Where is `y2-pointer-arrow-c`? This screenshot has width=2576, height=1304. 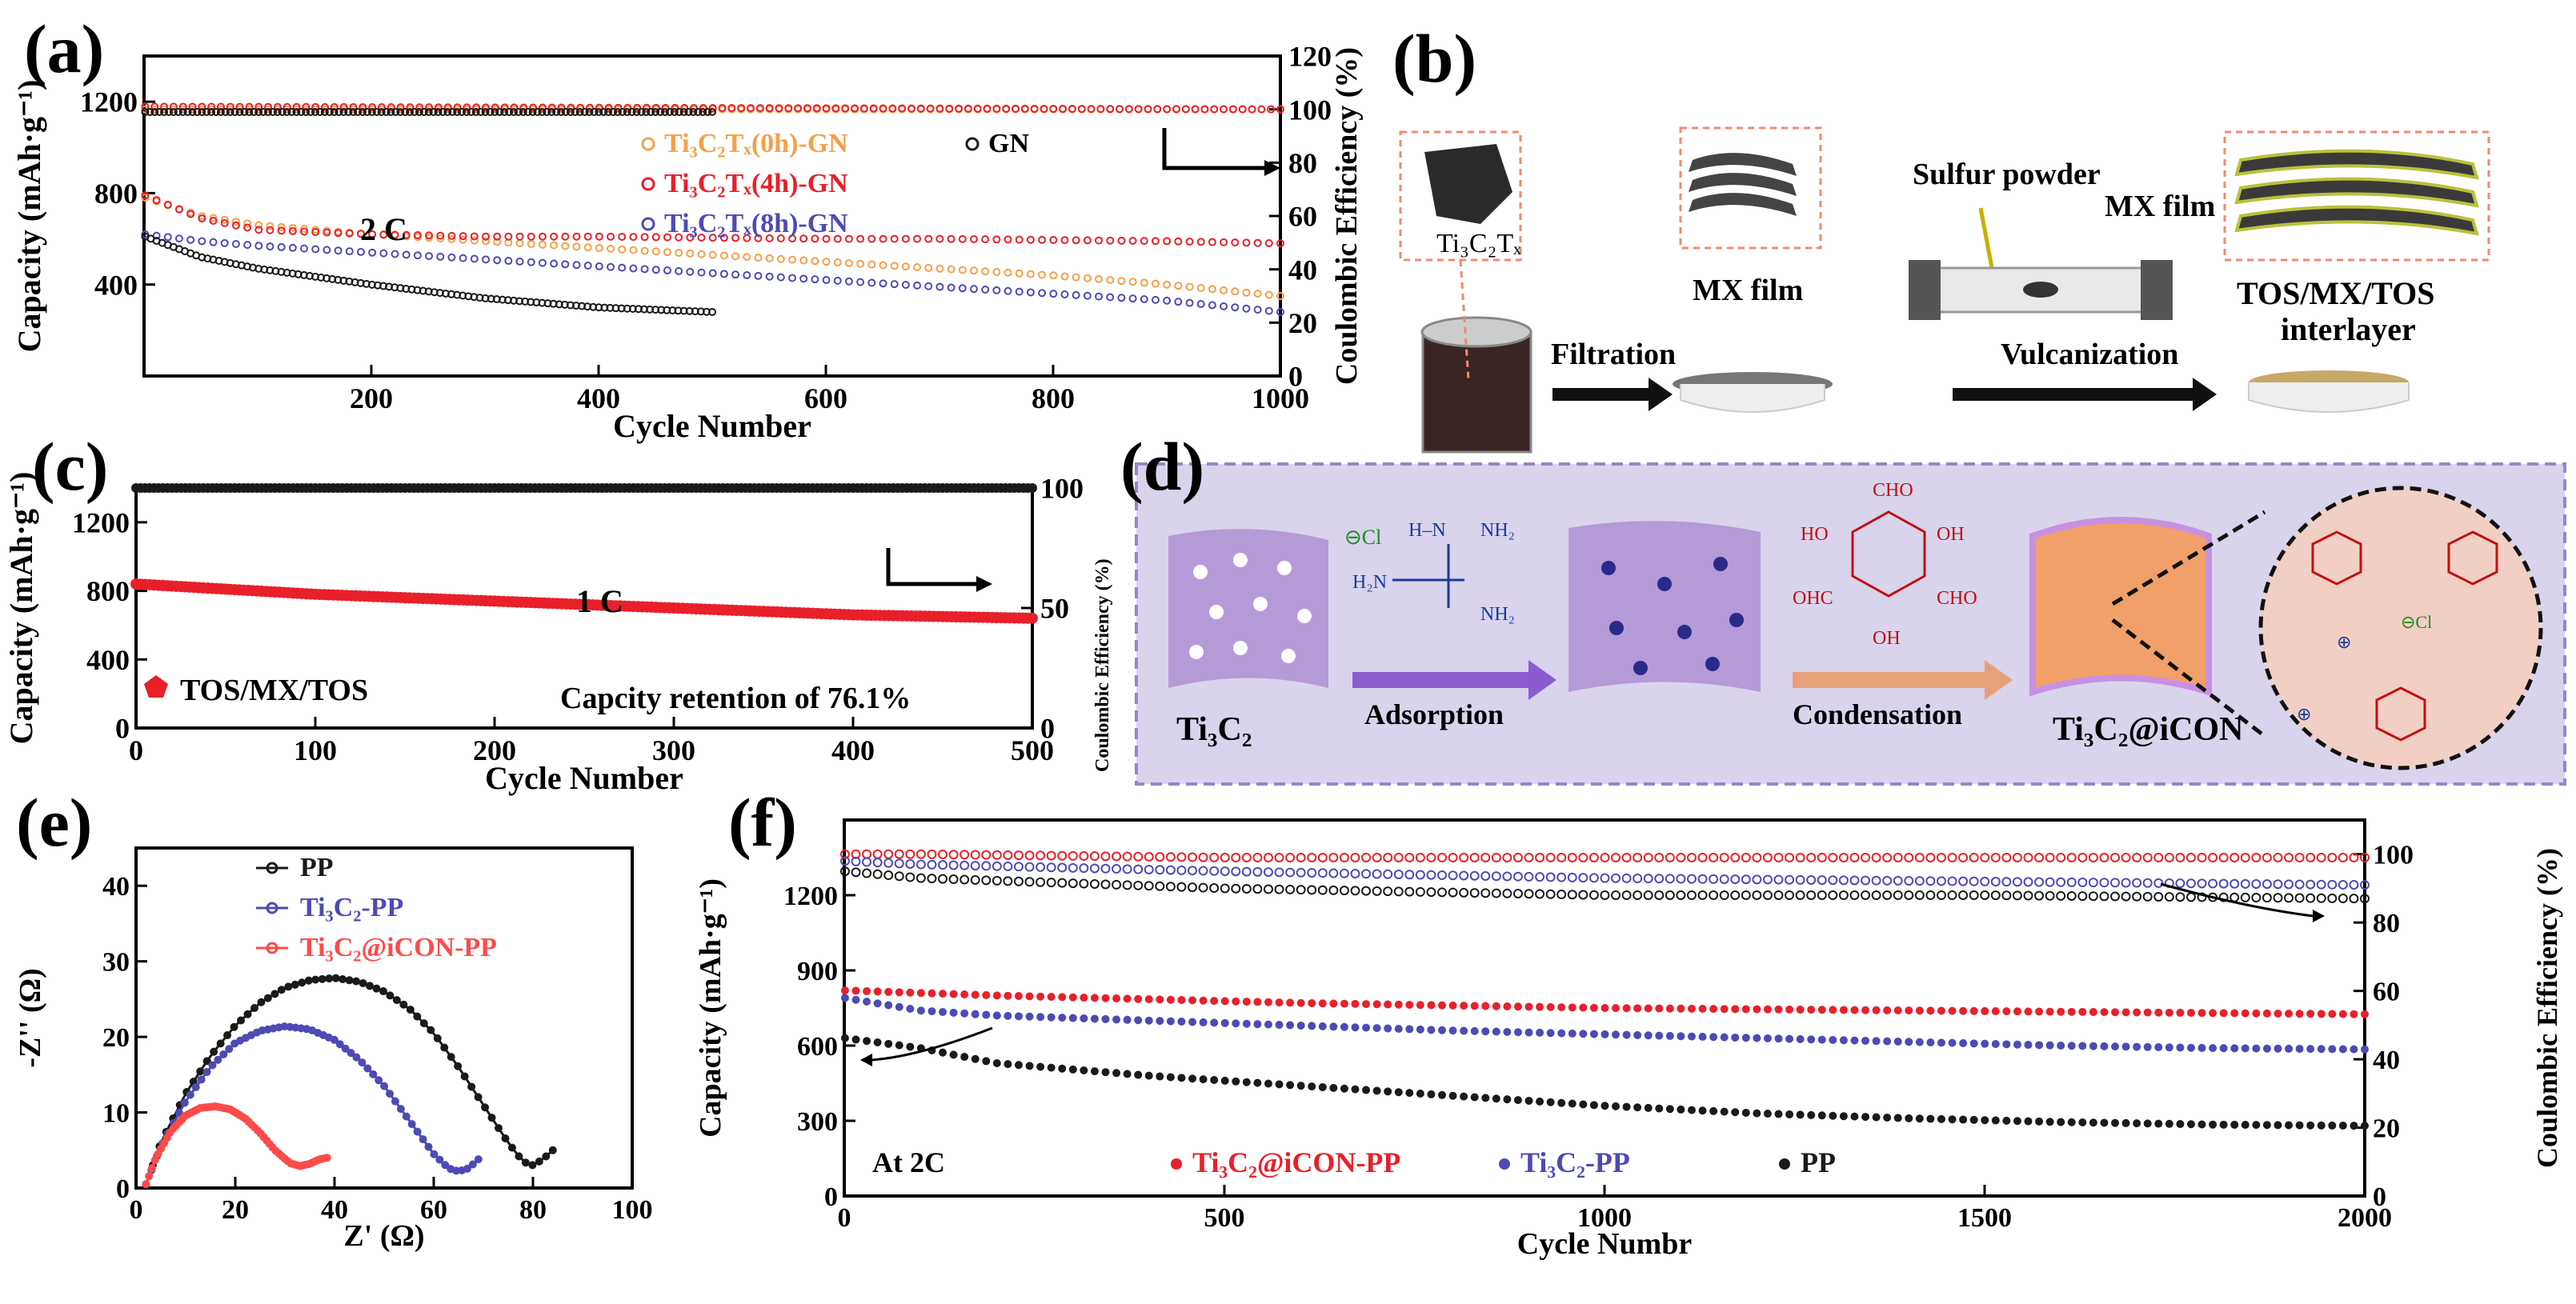
y2-pointer-arrow-c is located at coordinates (931, 567).